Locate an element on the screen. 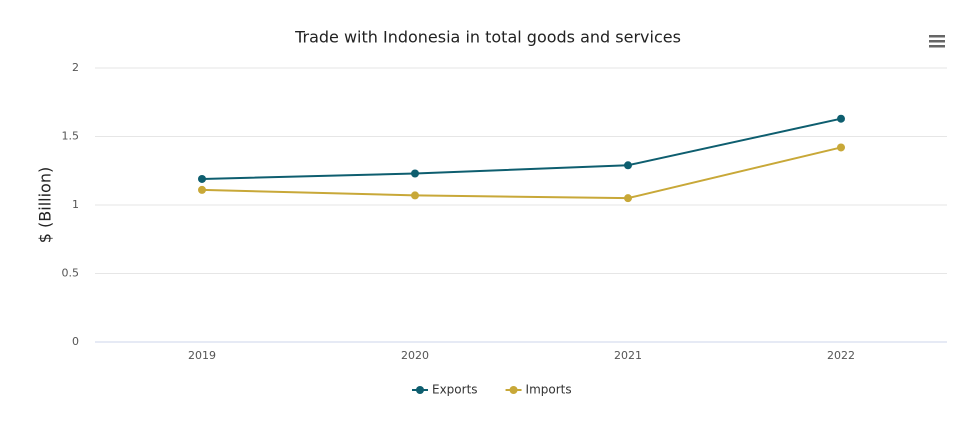  x-tick-label: 2022 is located at coordinates (841, 355).